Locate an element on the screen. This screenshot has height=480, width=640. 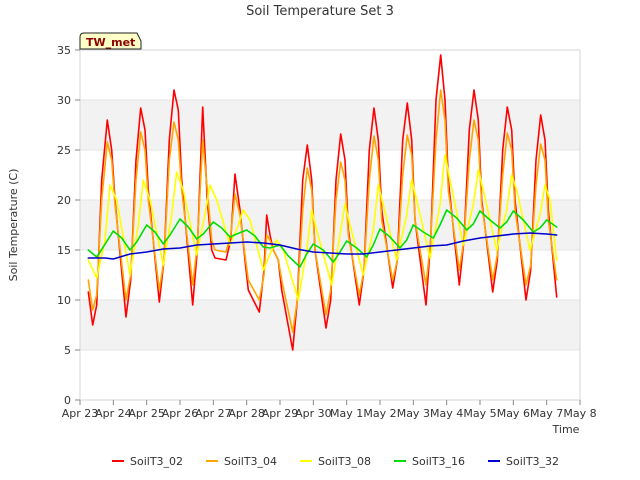
x-tick-label: Apr 30 is located at coordinates (313, 413).